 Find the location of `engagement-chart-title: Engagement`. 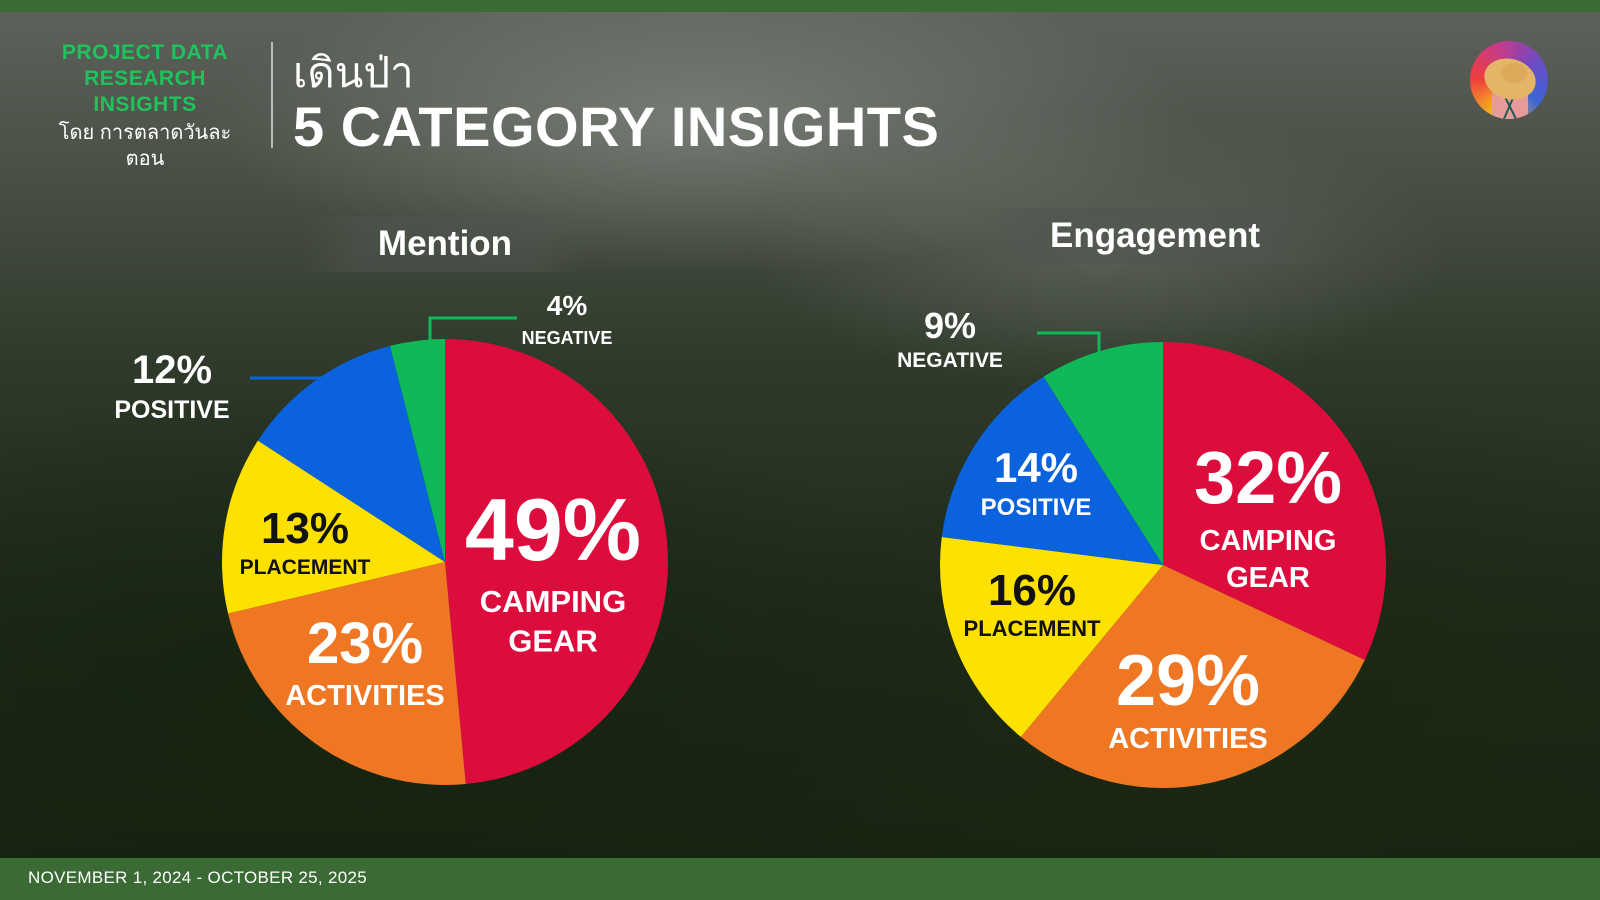

engagement-chart-title: Engagement is located at coordinates (1155, 236).